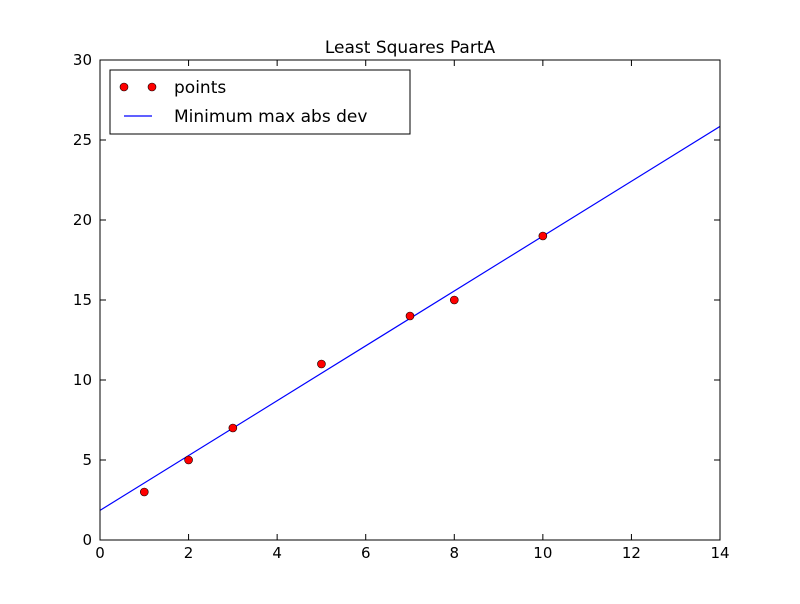  What do you see at coordinates (82, 300) in the screenshot?
I see `y-tick-label: 15` at bounding box center [82, 300].